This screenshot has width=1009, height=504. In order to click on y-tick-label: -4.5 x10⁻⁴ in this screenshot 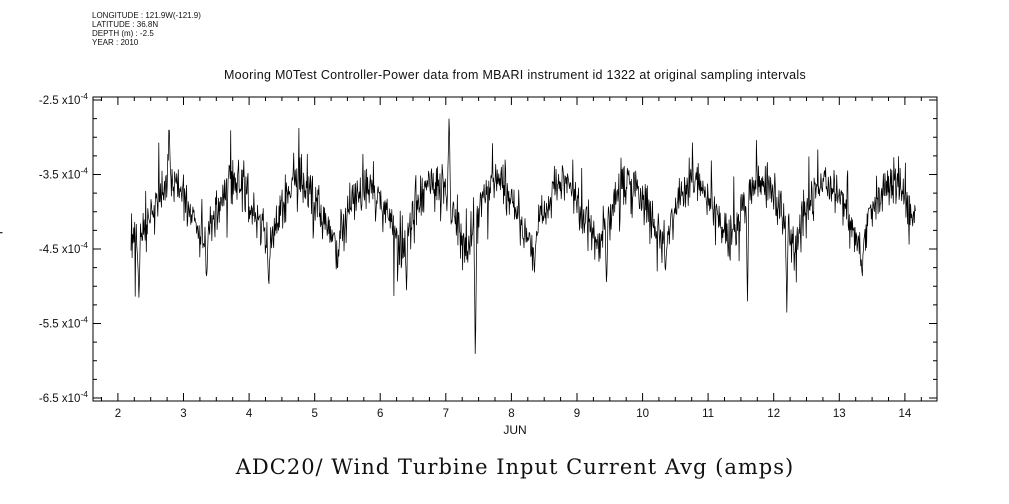, I will do `click(63, 248)`.